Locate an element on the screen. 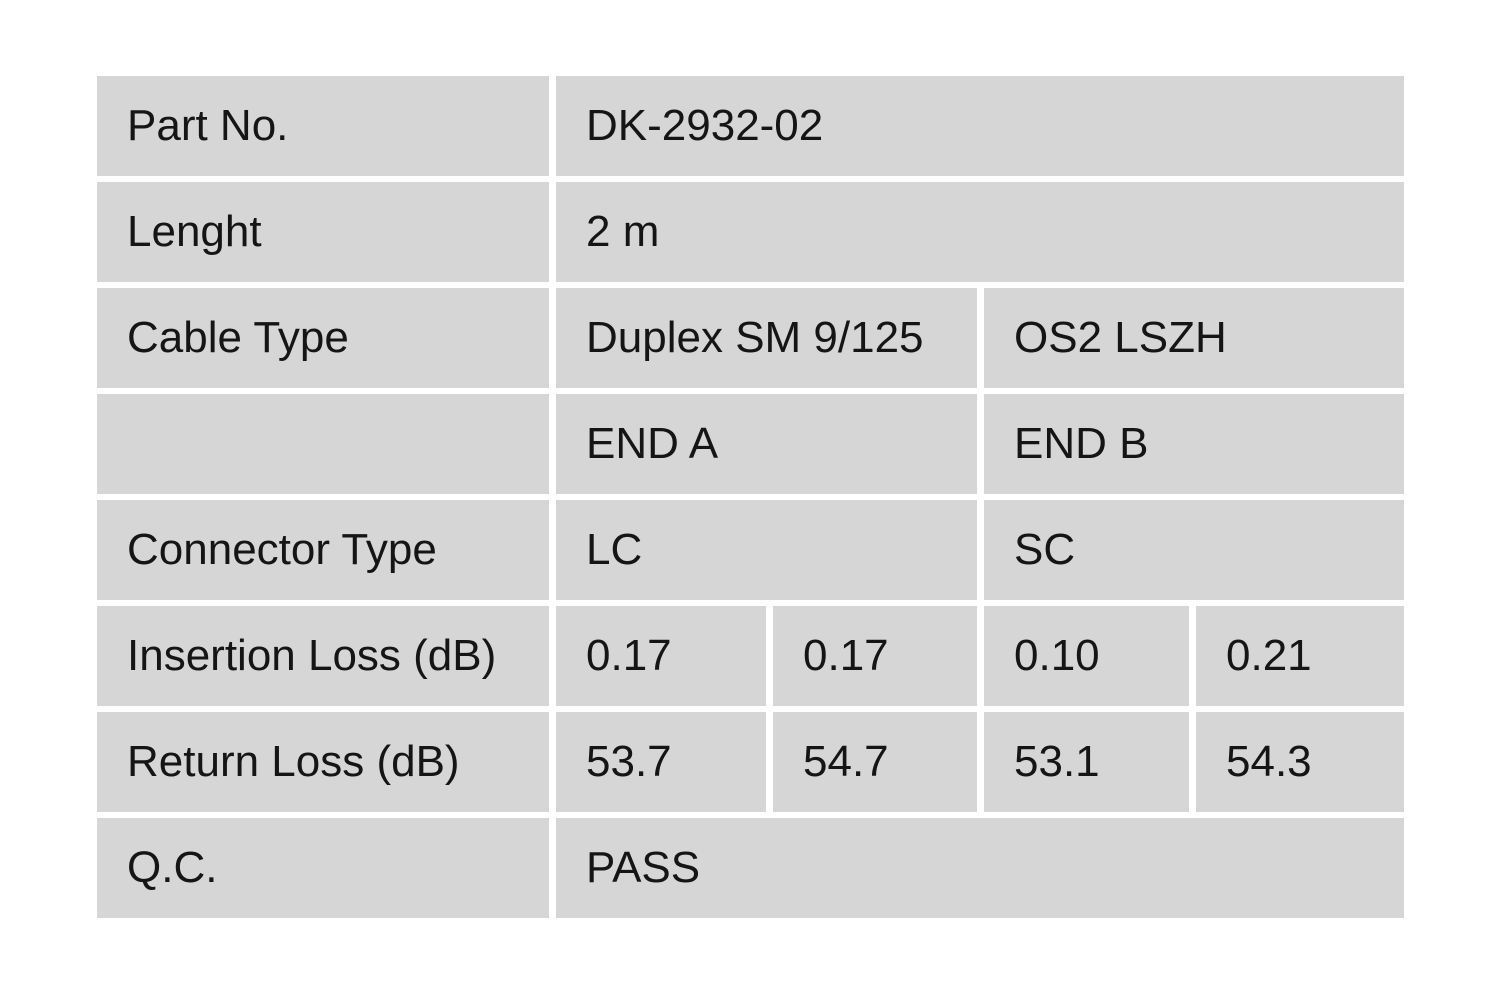 The height and width of the screenshot is (1000, 1500). return-loss-label: Return Loss (dB) is located at coordinates (323, 762).